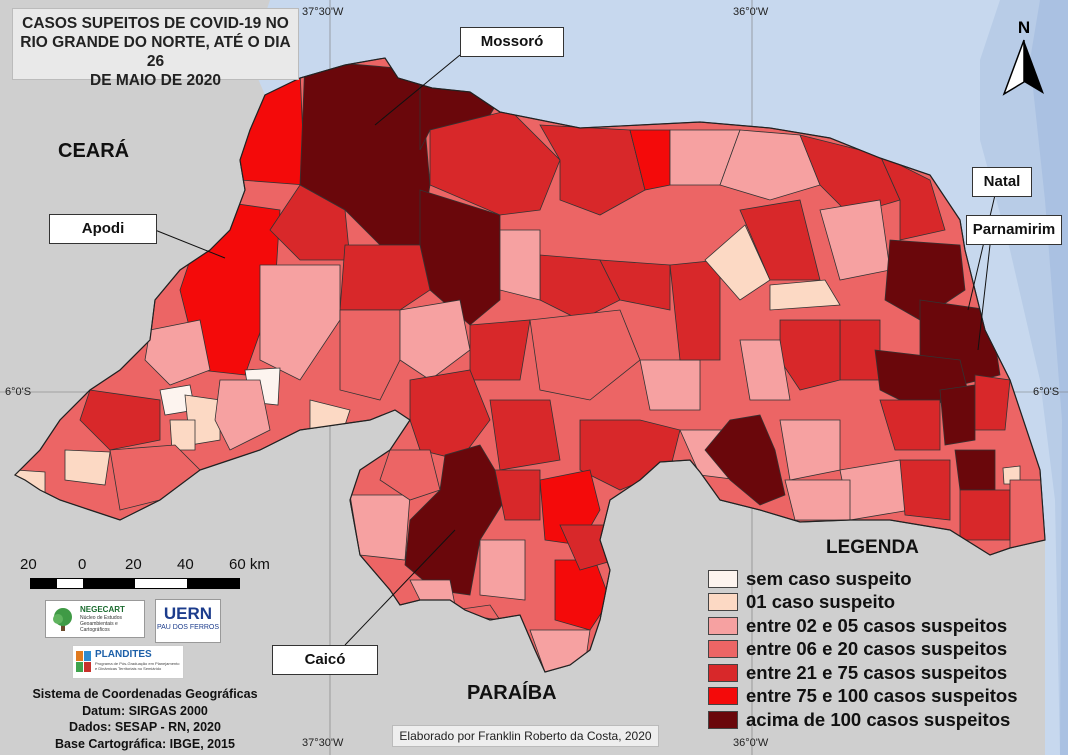  Describe the element at coordinates (984, 297) in the screenshot. I see `parnamirim-leader` at that location.